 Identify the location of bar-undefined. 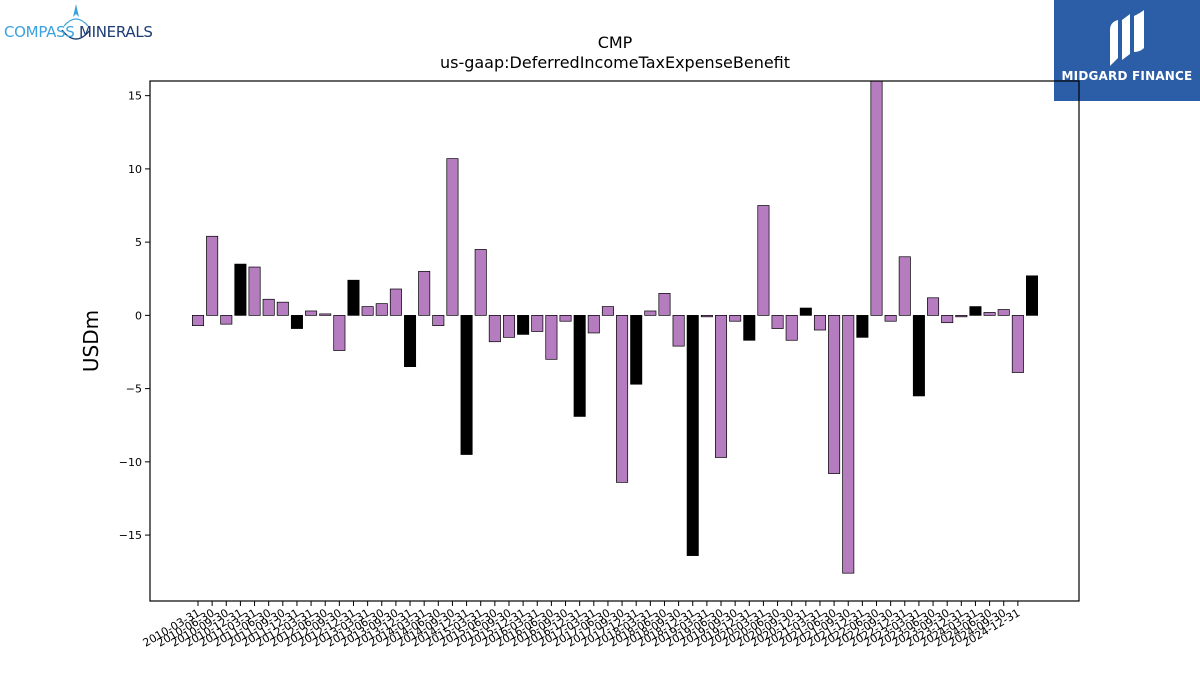
(1032, 295).